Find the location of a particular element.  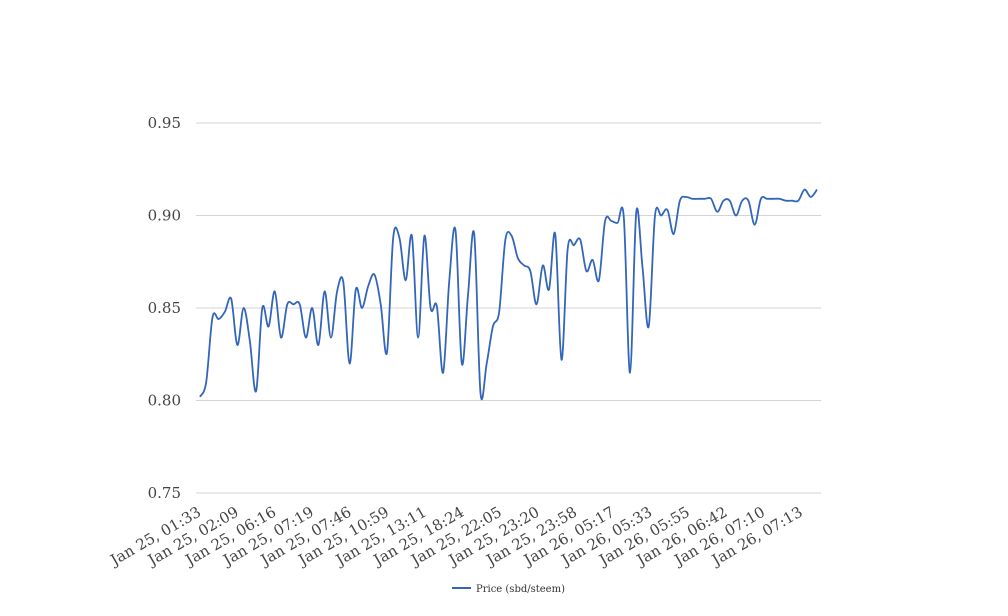

legend: Price (sbd/steem) is located at coordinates (508, 589).